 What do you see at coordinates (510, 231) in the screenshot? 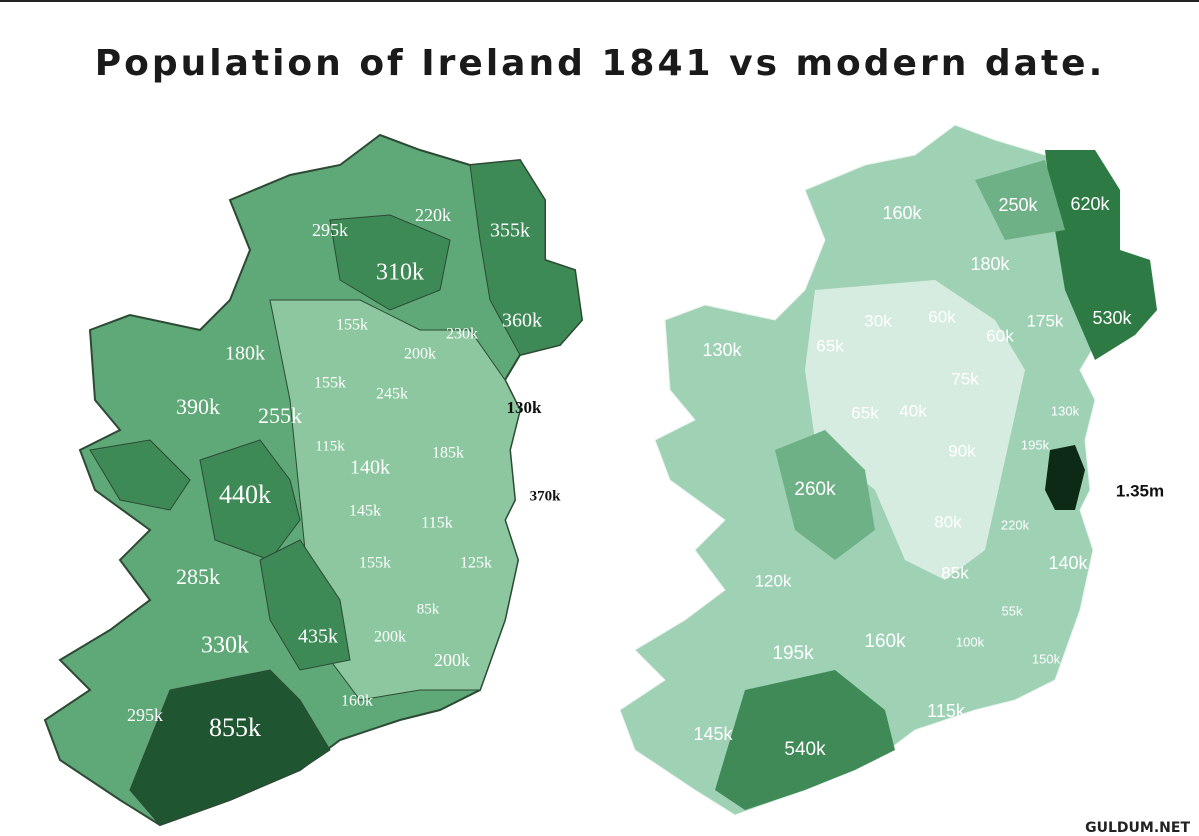
I see `region-label: 355k` at bounding box center [510, 231].